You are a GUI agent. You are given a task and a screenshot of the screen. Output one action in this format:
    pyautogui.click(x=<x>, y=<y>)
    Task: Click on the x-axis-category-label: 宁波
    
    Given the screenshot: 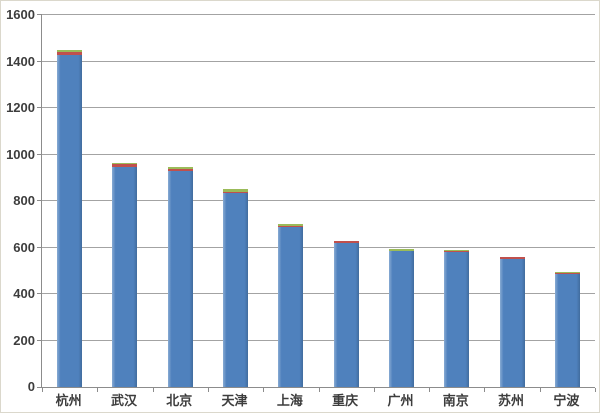 What is the action you would take?
    pyautogui.click(x=566, y=400)
    